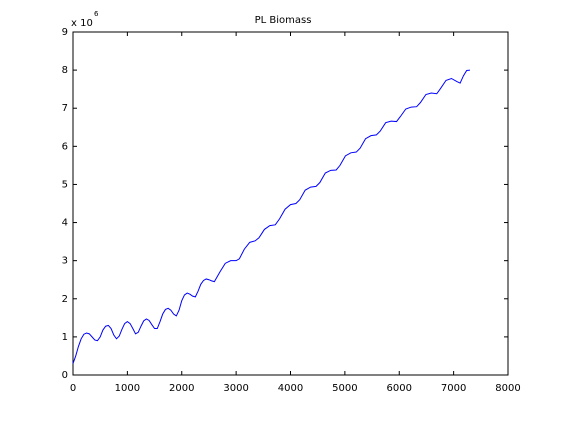 The image size is (561, 421). What do you see at coordinates (65, 337) in the screenshot?
I see `y-tick-label: 1` at bounding box center [65, 337].